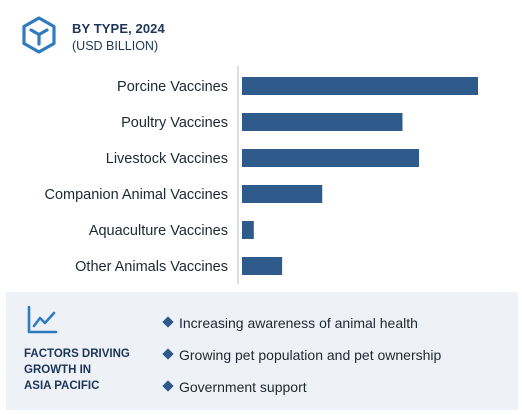 The width and height of the screenshot is (522, 415). I want to click on chart-subtitle: (USD BILLION), so click(115, 46).